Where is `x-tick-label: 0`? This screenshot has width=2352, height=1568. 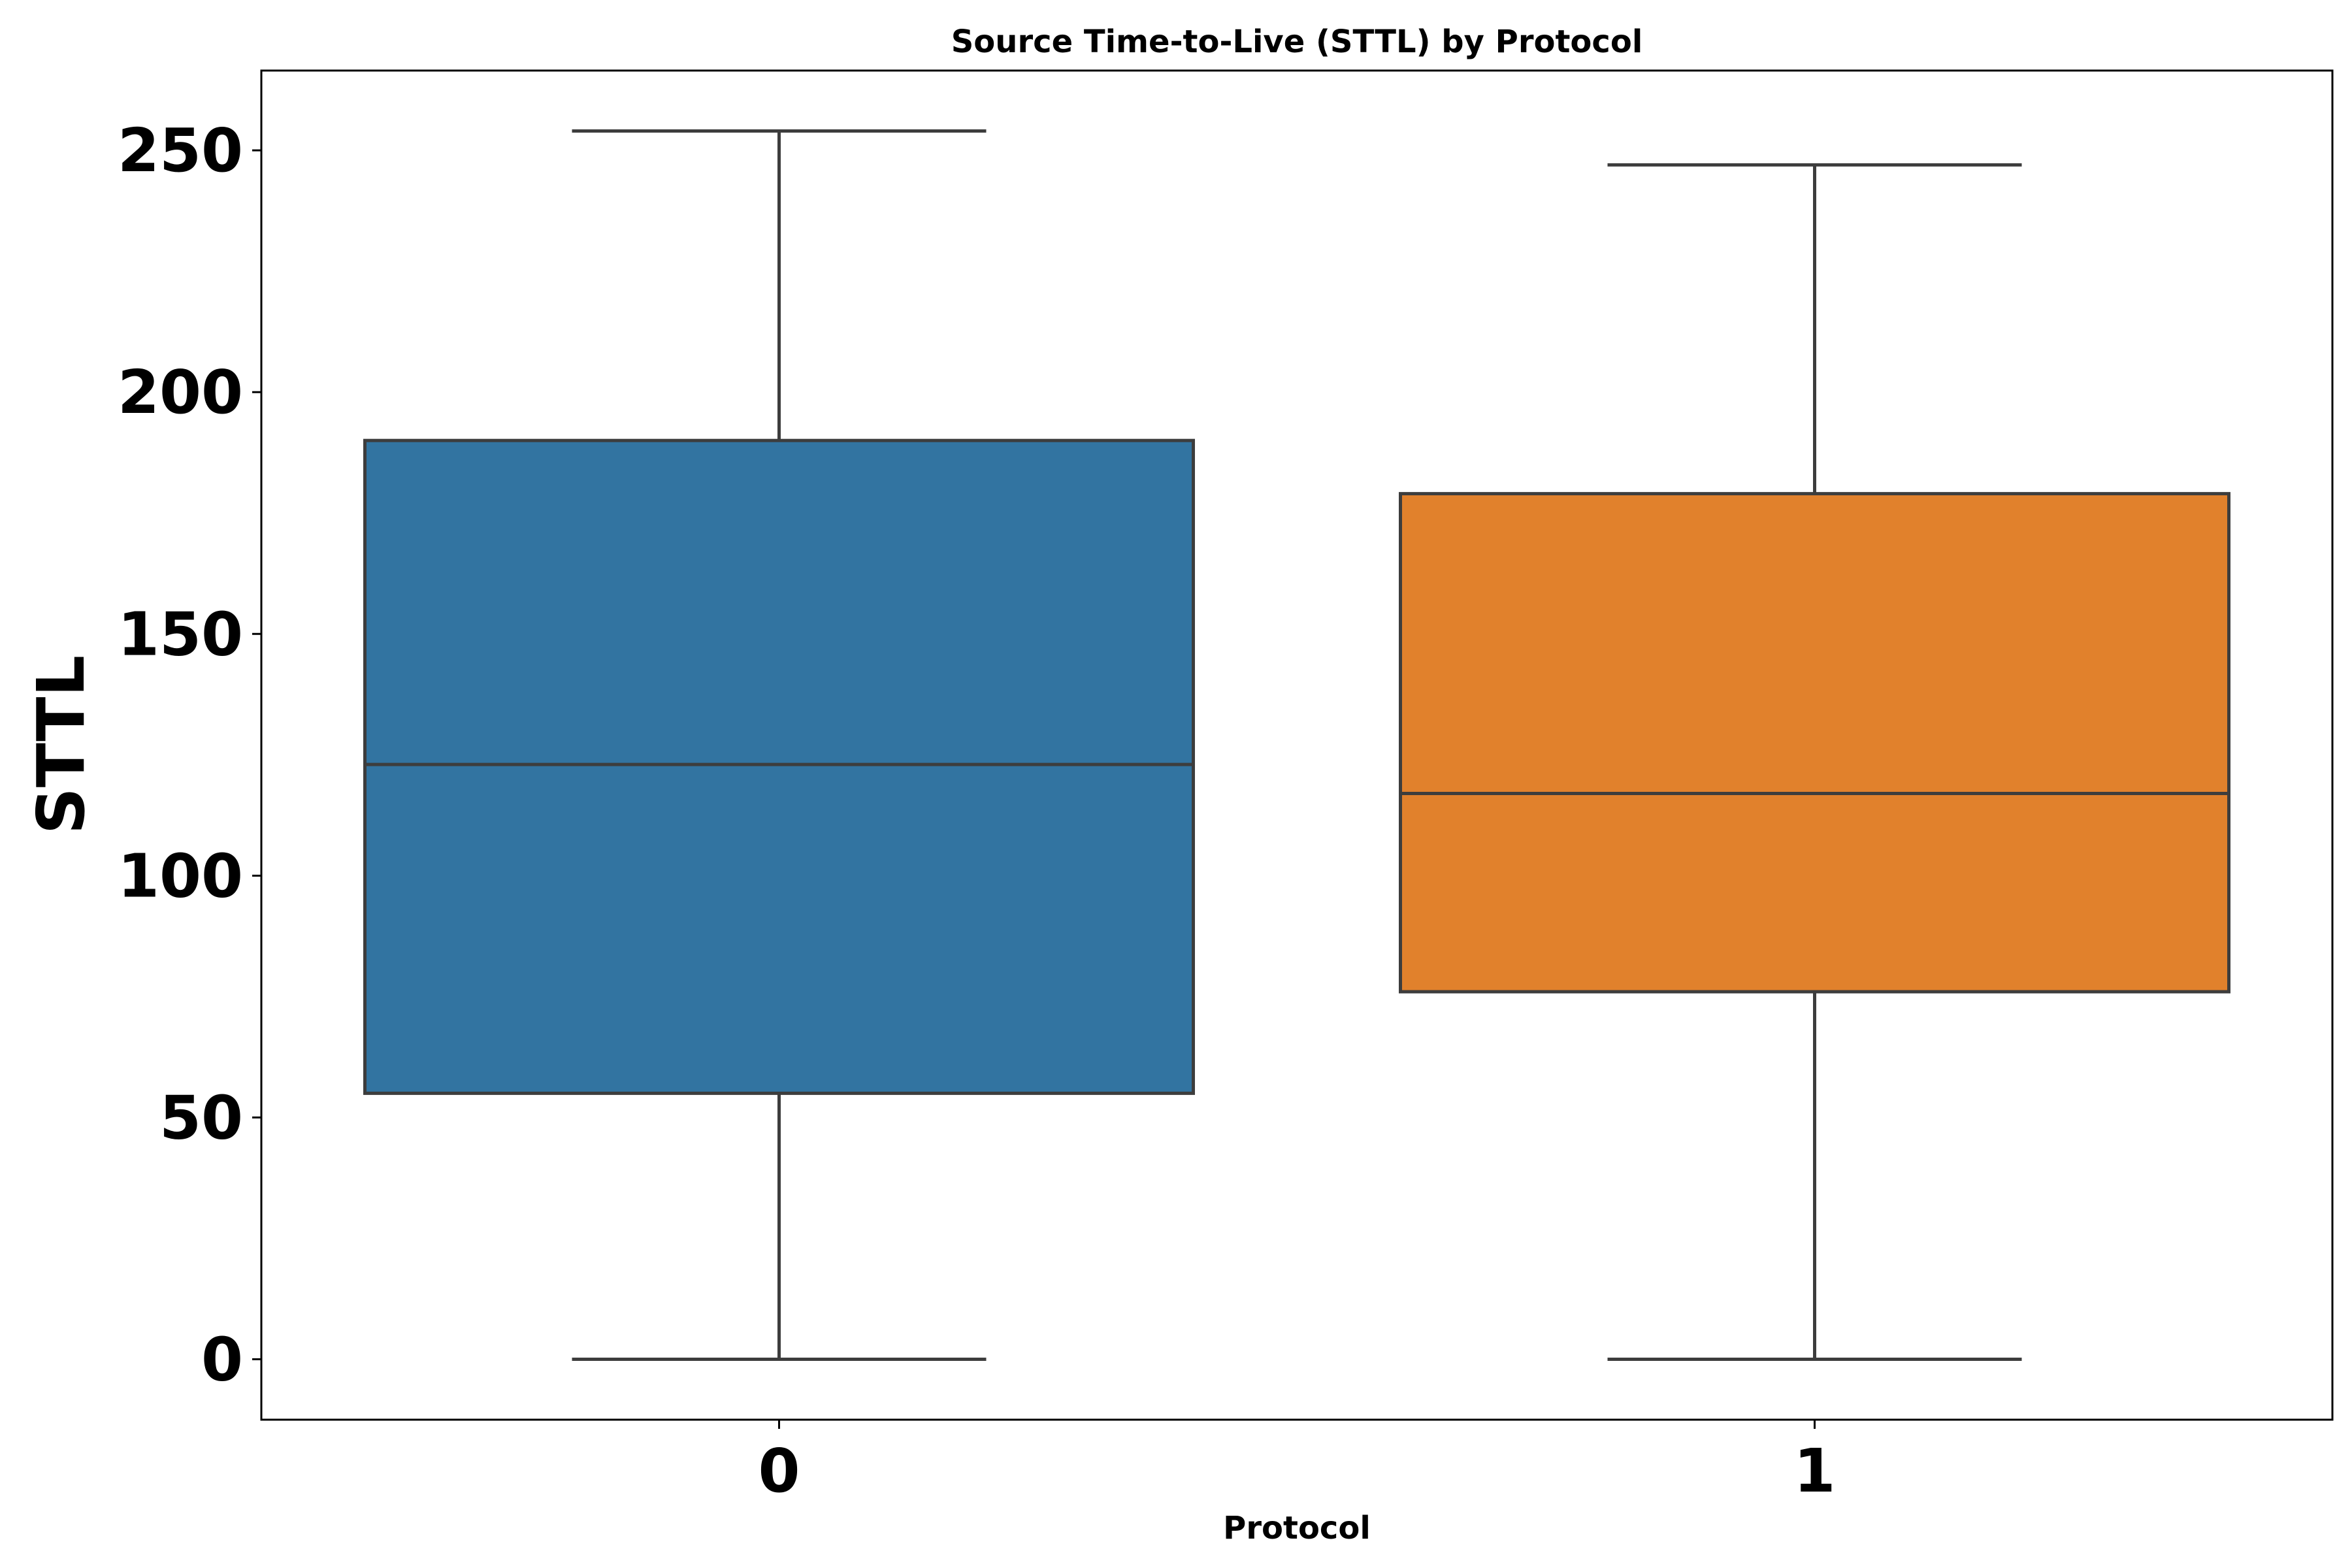 x-tick-label: 0 is located at coordinates (779, 1471).